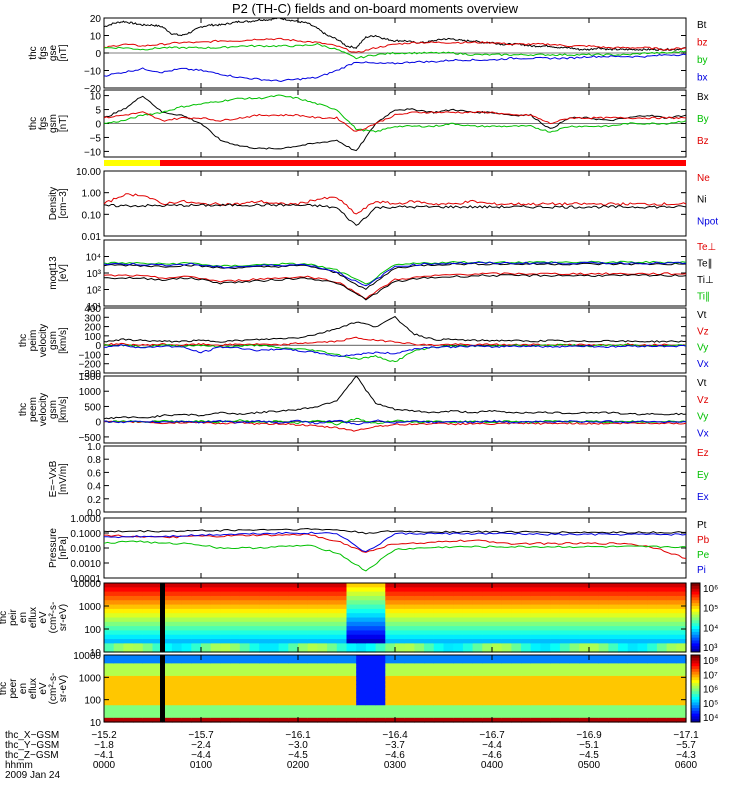 This screenshot has width=750, height=800. What do you see at coordinates (395, 214) in the screenshot?
I see `density-series-Ni` at bounding box center [395, 214].